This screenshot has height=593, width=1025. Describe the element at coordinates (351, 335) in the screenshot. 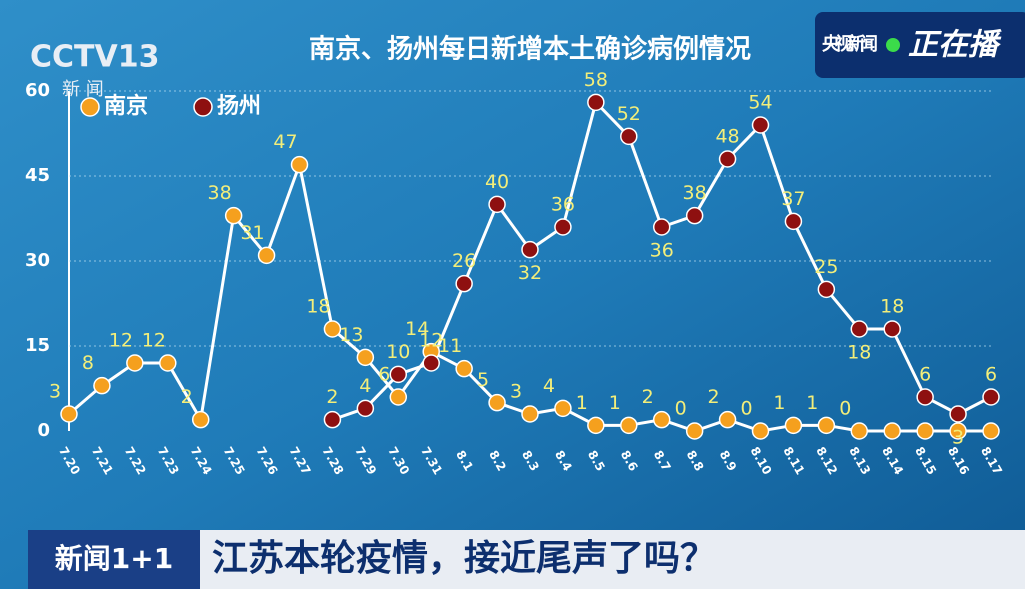

I see `data-label: 13` at that location.